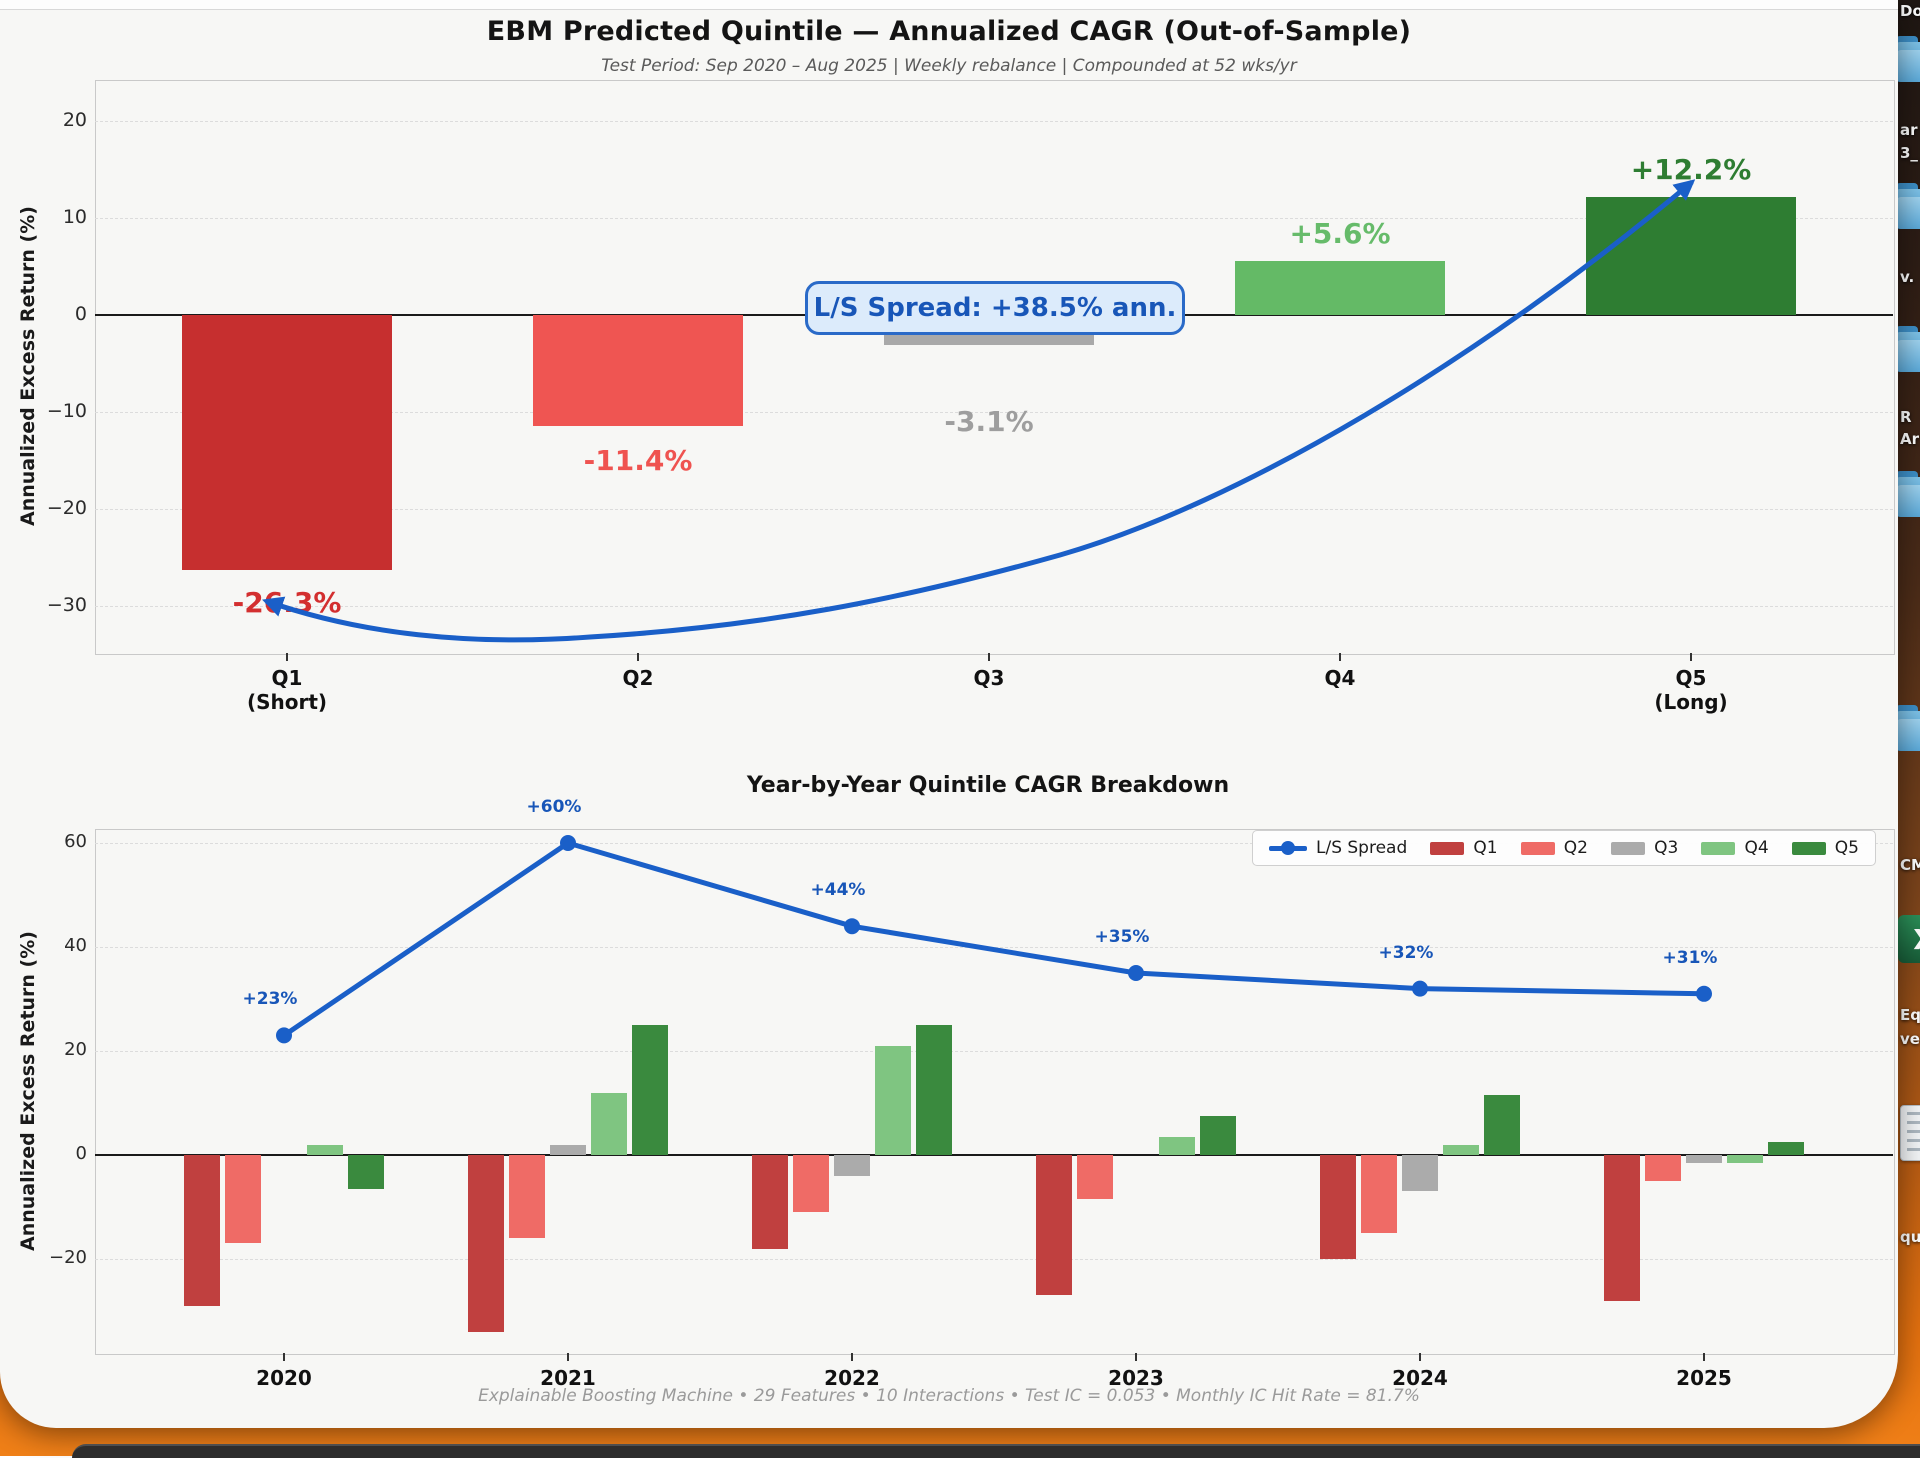 The height and width of the screenshot is (1458, 1920). Describe the element at coordinates (568, 1149) in the screenshot. I see `bar-2021-q3` at that location.